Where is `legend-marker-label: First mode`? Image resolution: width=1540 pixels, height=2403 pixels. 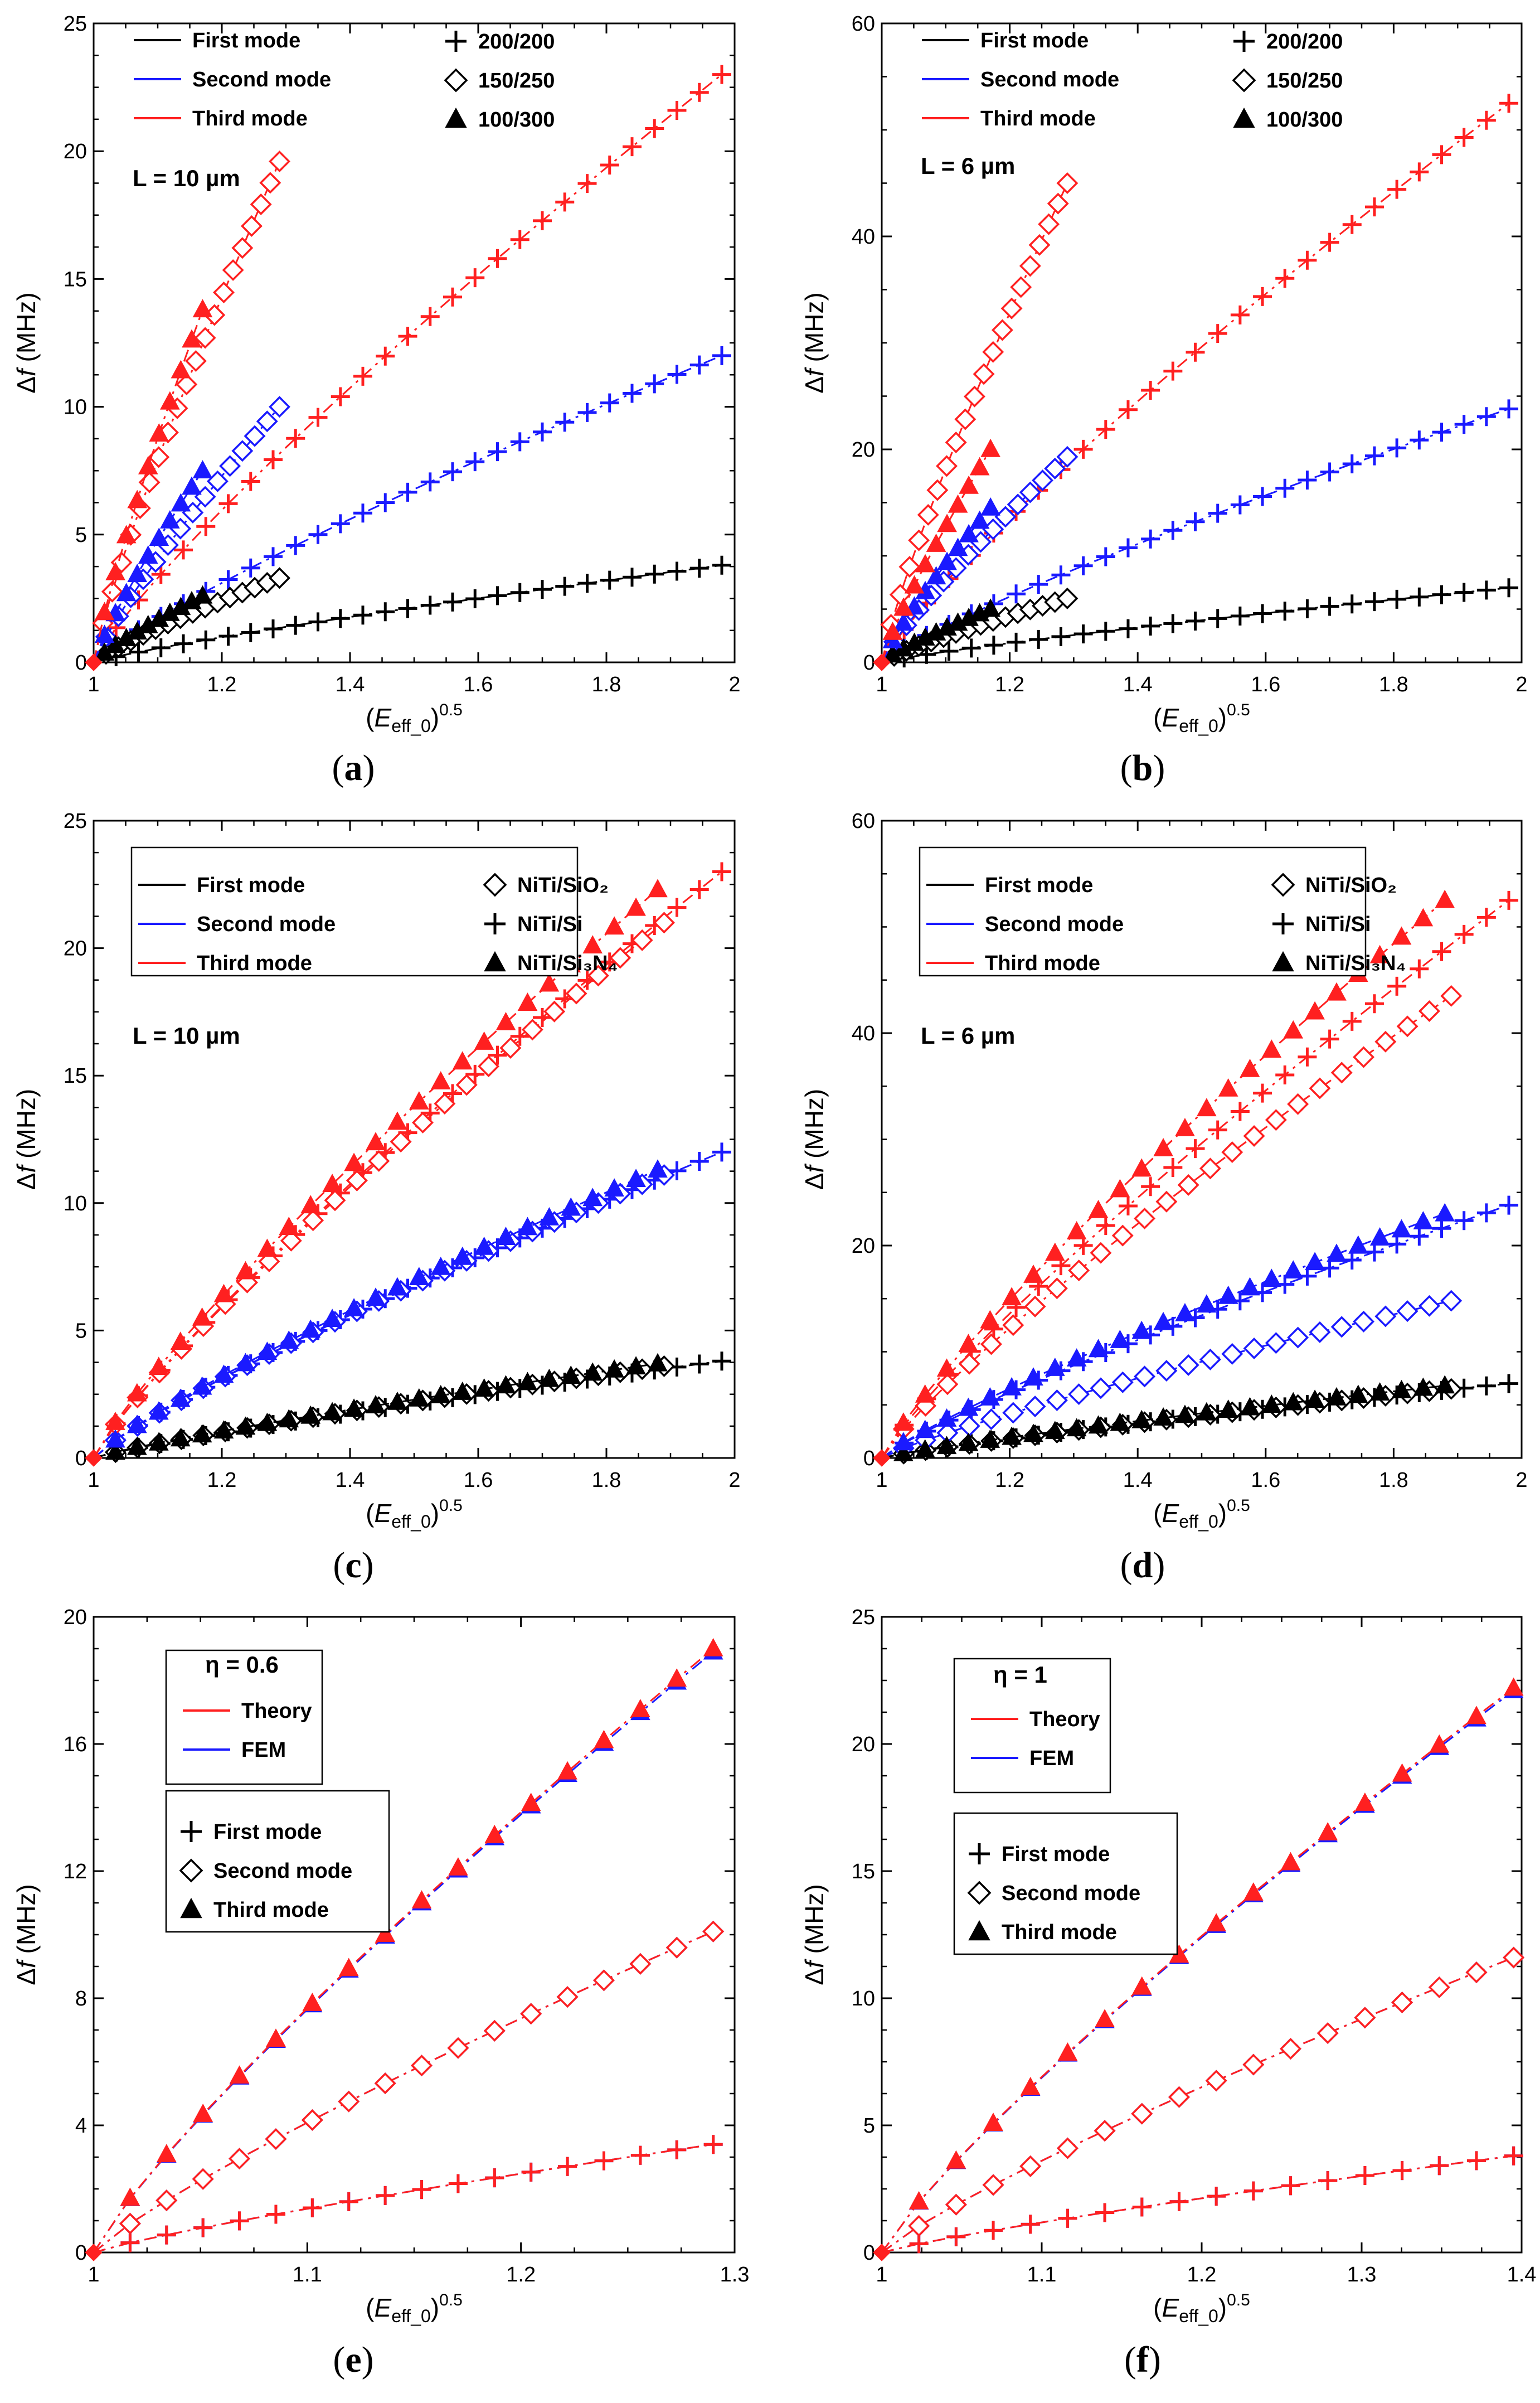
legend-marker-label: First mode is located at coordinates (267, 1832).